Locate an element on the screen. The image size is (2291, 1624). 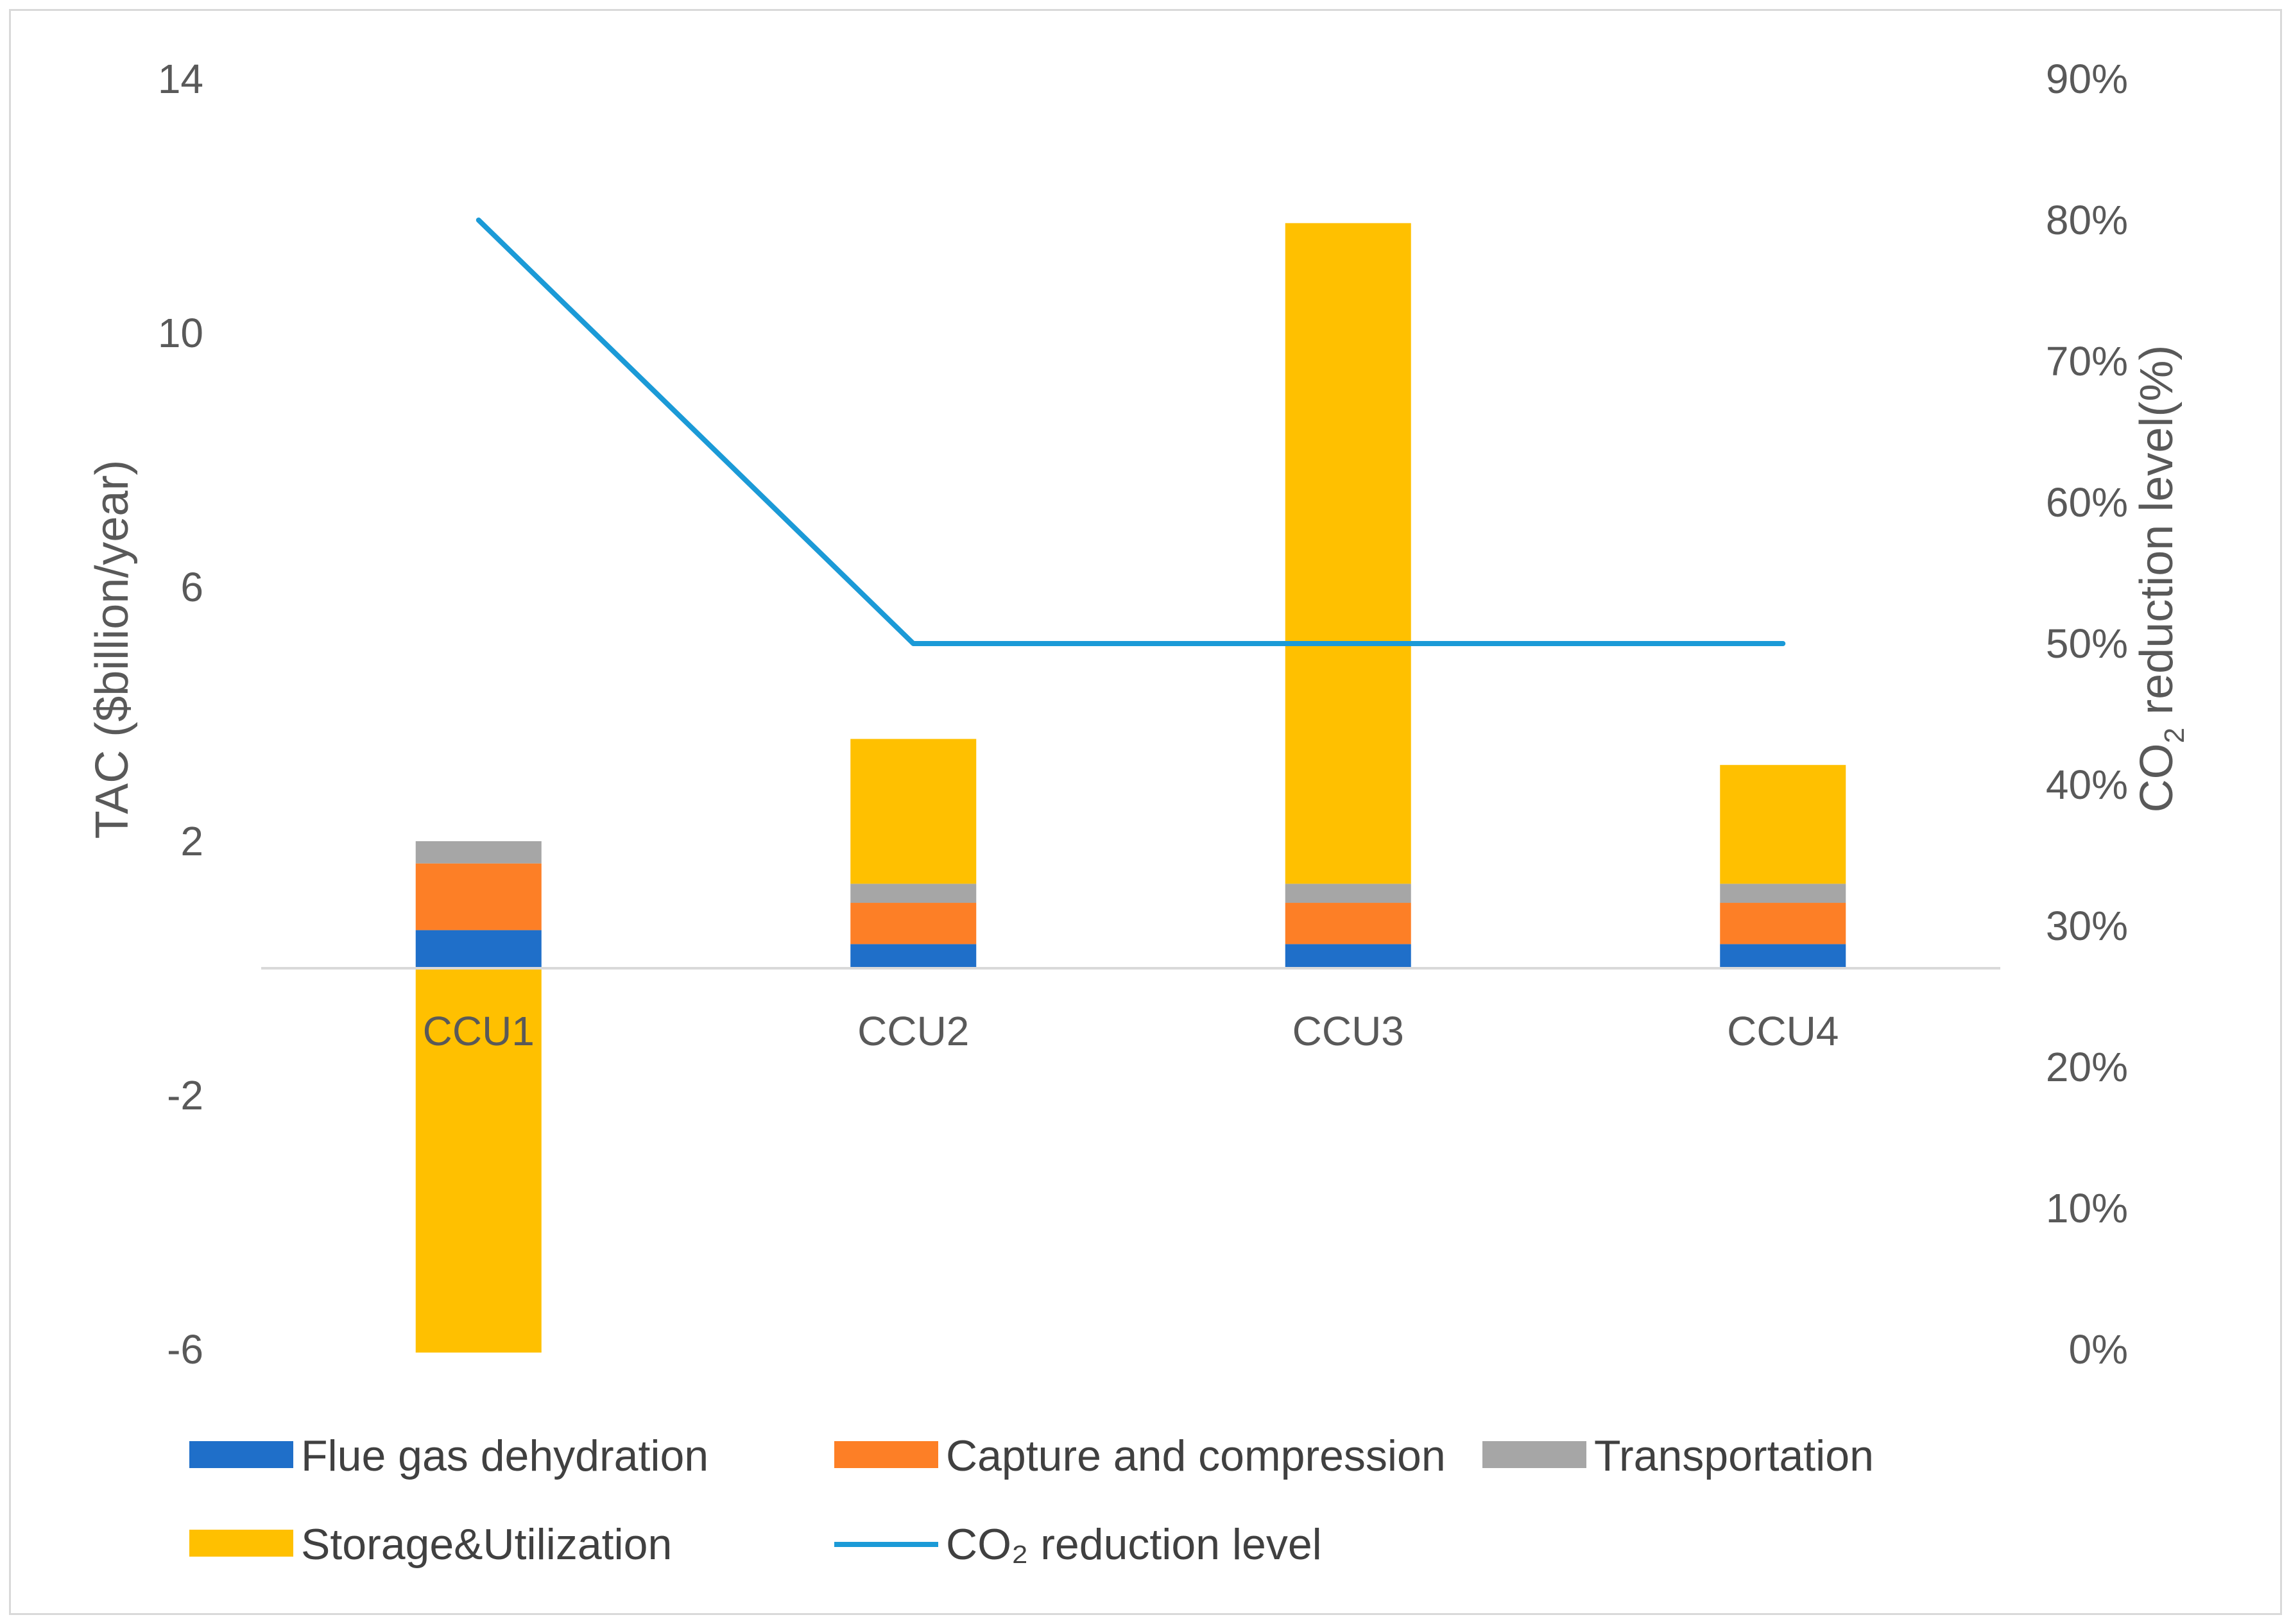
legend-label-capture: Capture and compression is located at coordinates (1196, 1456).